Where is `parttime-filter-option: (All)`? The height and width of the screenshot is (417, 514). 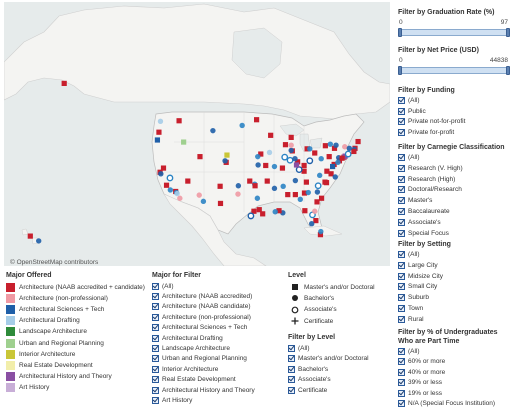 parttime-filter-option: (All) is located at coordinates (409, 351).